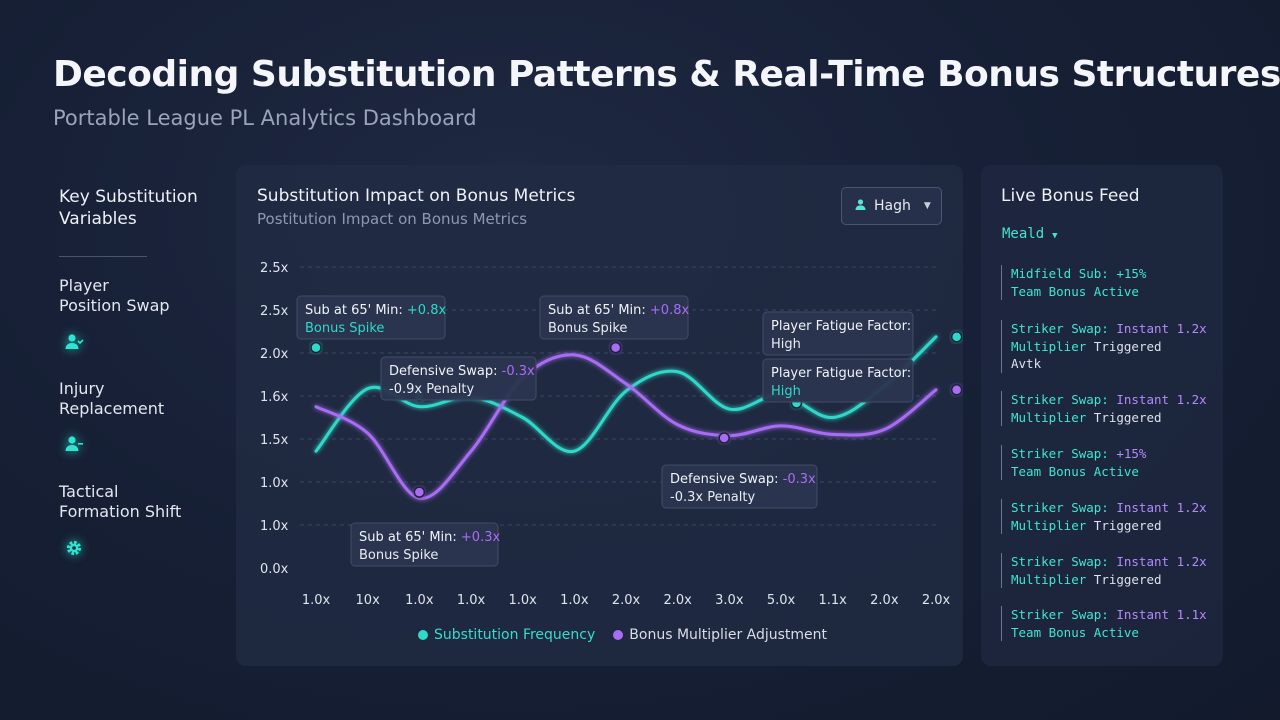  What do you see at coordinates (128, 208) in the screenshot?
I see `sidebar-title: Key Substitution Variables` at bounding box center [128, 208].